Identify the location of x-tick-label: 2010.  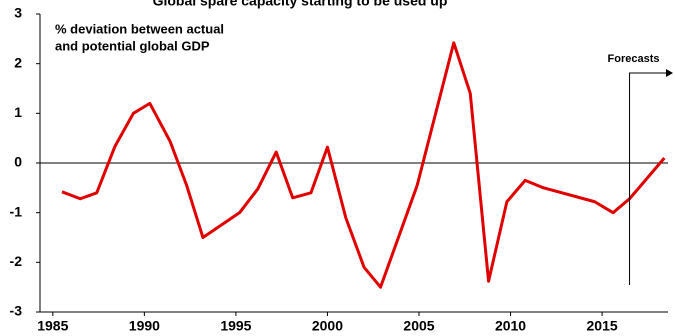
(510, 326).